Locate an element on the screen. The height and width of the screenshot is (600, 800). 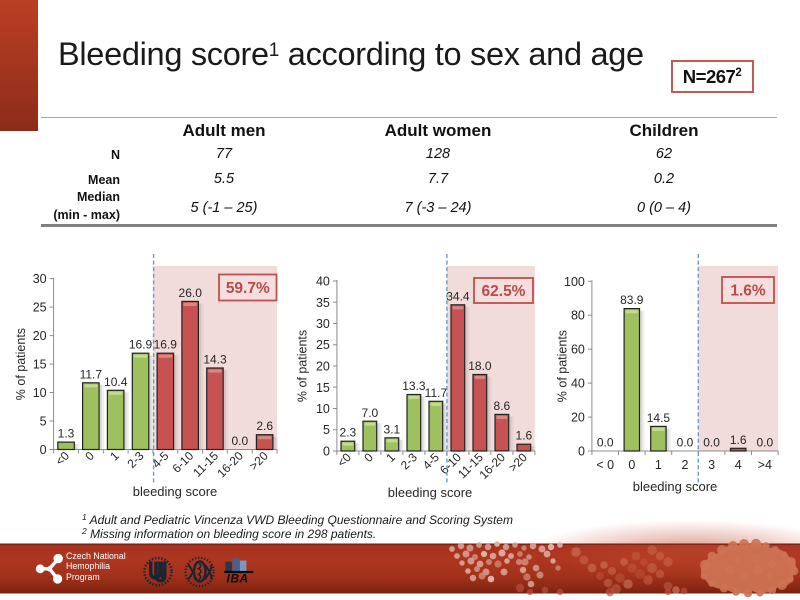
svg-text: 7.0 is located at coordinates (370, 413).